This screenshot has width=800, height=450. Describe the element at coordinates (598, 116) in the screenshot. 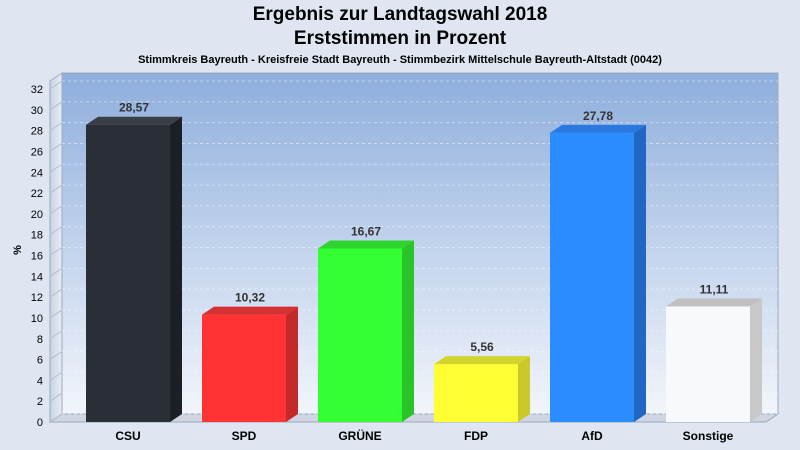

I see `data-label: 27,78` at that location.